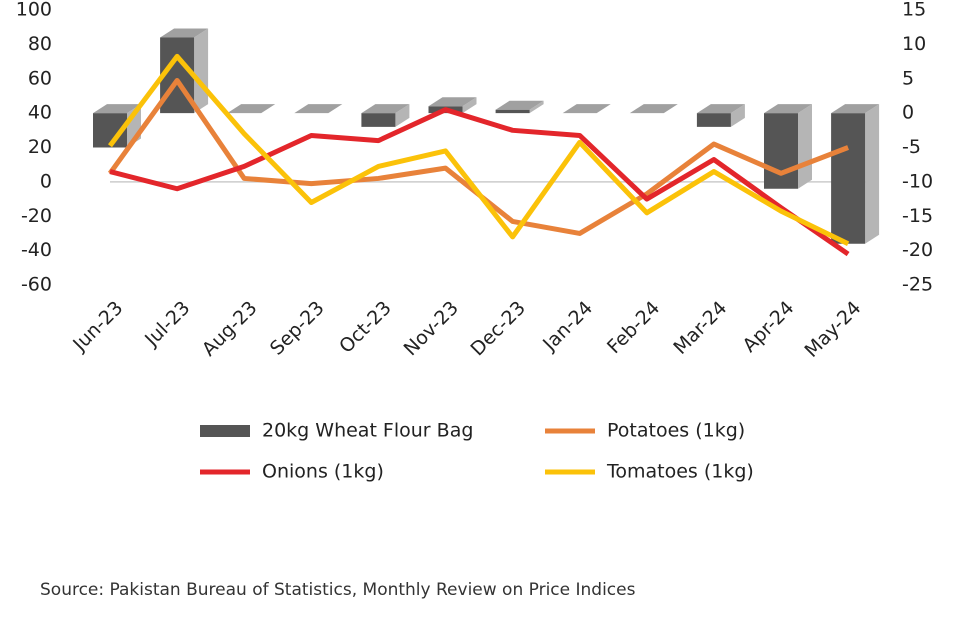 Image resolution: width=971 pixels, height=627 pixels. What do you see at coordinates (46, 181) in the screenshot?
I see `y-tick-label: 0` at bounding box center [46, 181].